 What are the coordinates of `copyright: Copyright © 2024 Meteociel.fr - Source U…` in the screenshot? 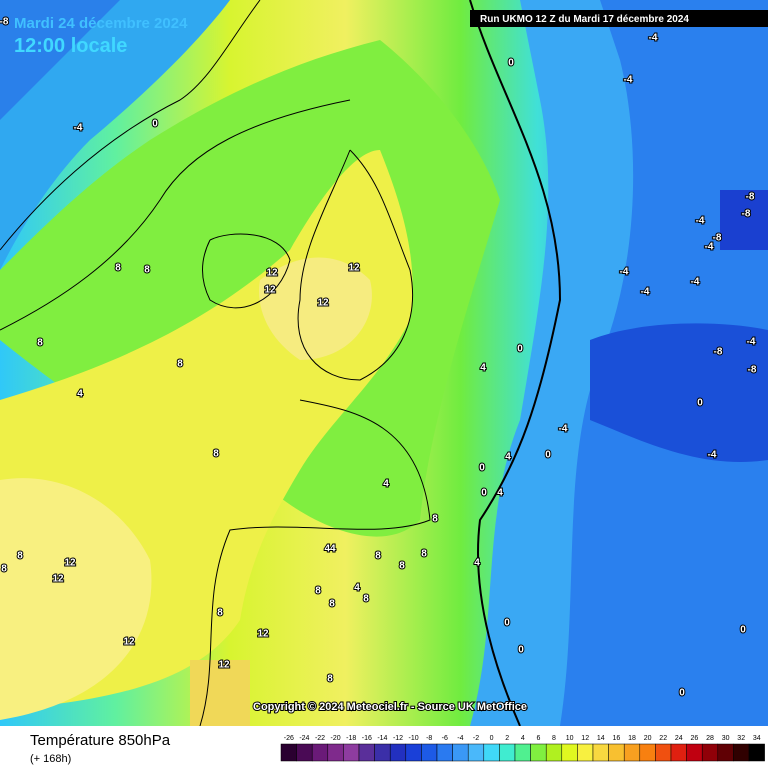 It's located at (390, 707).